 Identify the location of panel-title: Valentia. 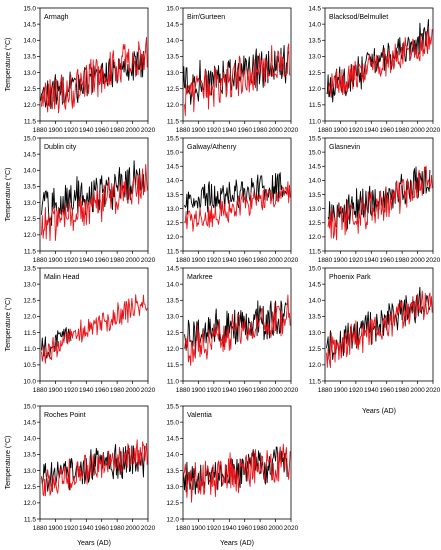
(199, 415).